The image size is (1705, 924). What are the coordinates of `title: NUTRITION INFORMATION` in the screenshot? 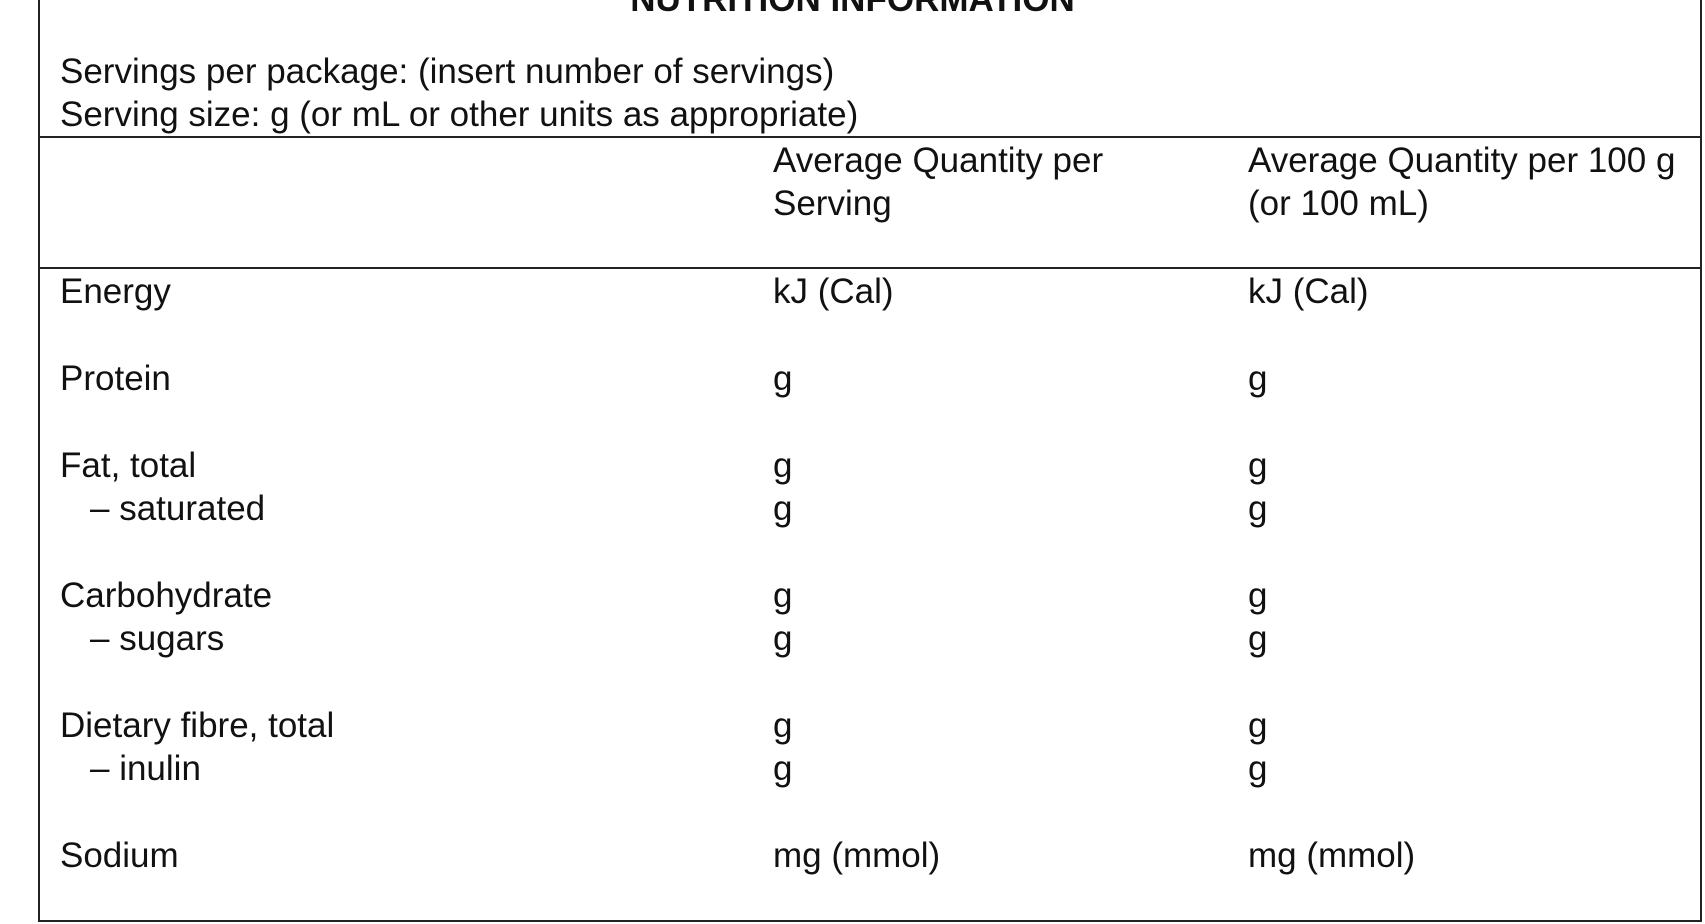 It's located at (852, 10).